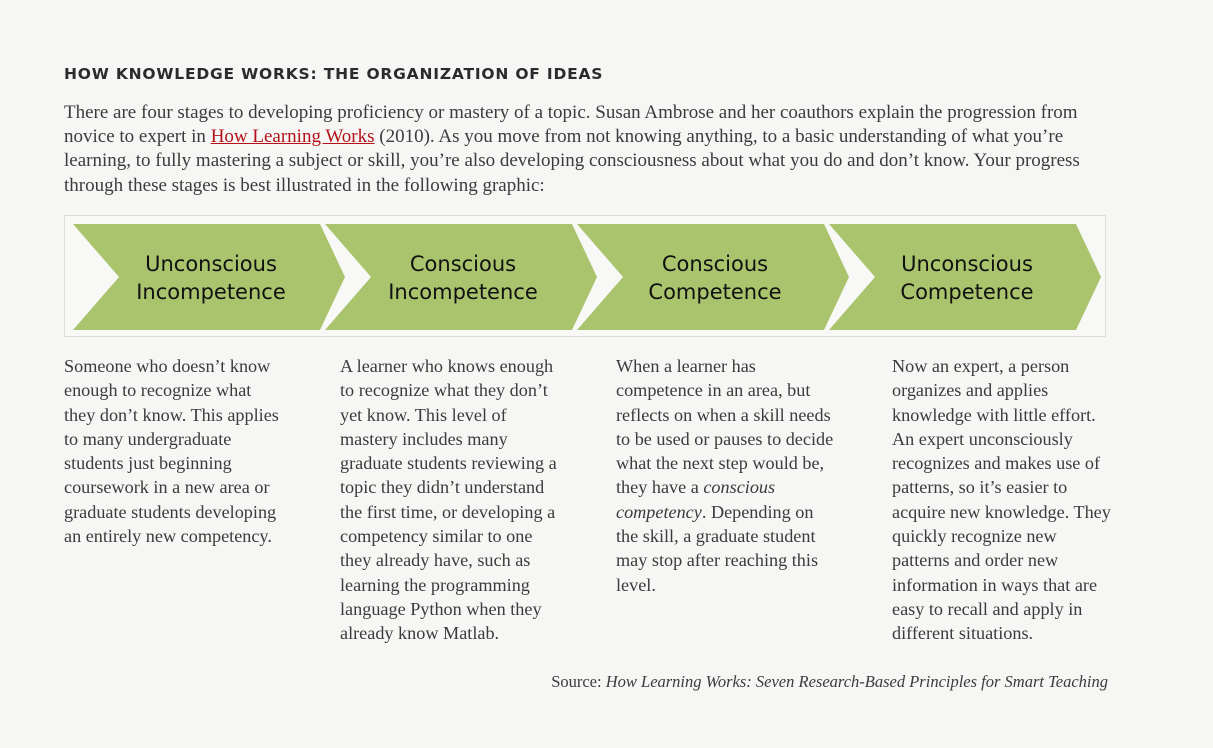  What do you see at coordinates (211, 292) in the screenshot?
I see `stage-1-label-line2: Incompetence` at bounding box center [211, 292].